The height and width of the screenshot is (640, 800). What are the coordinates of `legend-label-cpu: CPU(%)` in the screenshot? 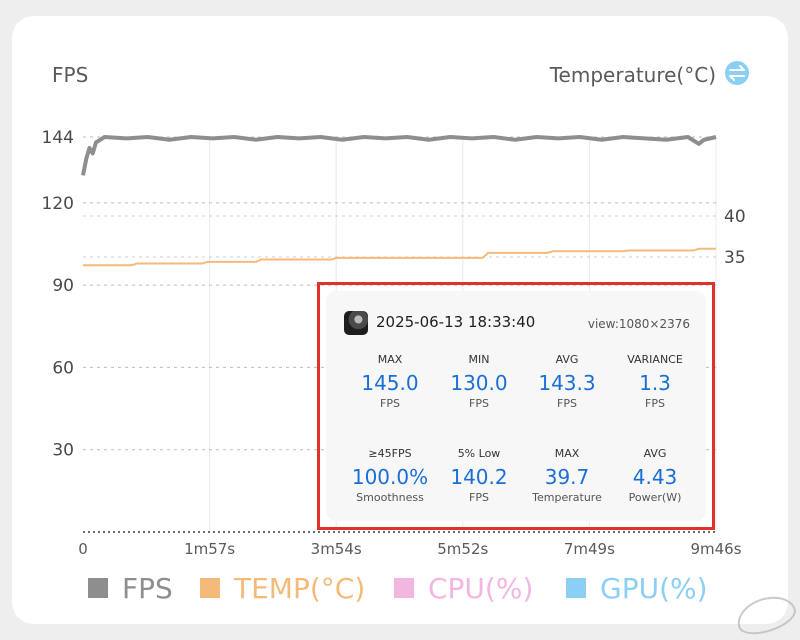 It's located at (481, 588).